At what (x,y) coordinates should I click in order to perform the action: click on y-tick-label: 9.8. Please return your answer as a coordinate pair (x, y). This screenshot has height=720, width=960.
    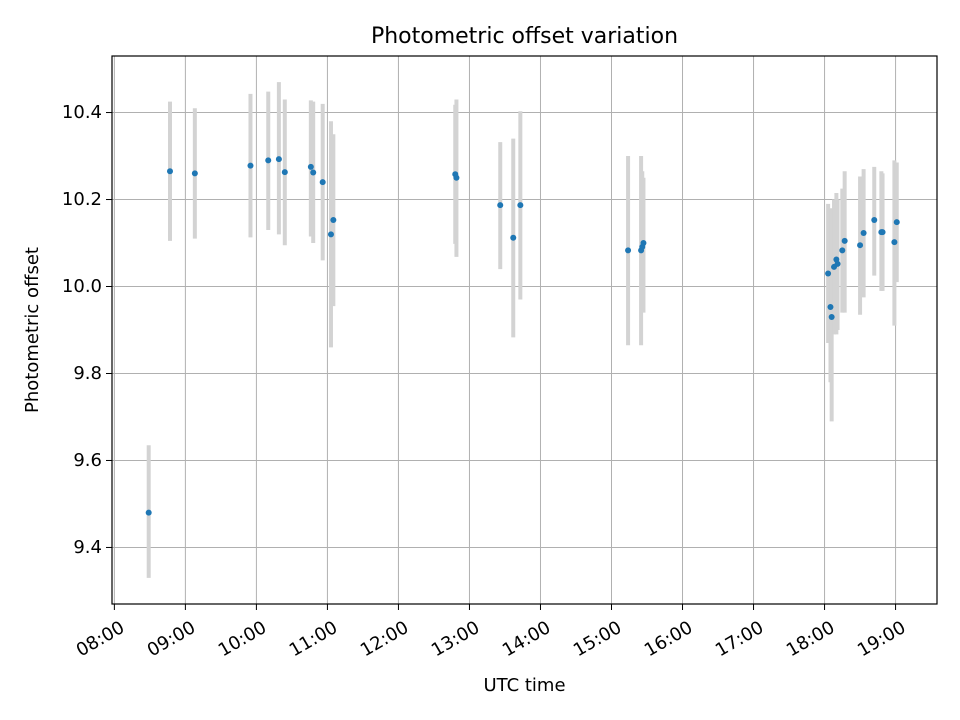
    Looking at the image, I should click on (87, 373).